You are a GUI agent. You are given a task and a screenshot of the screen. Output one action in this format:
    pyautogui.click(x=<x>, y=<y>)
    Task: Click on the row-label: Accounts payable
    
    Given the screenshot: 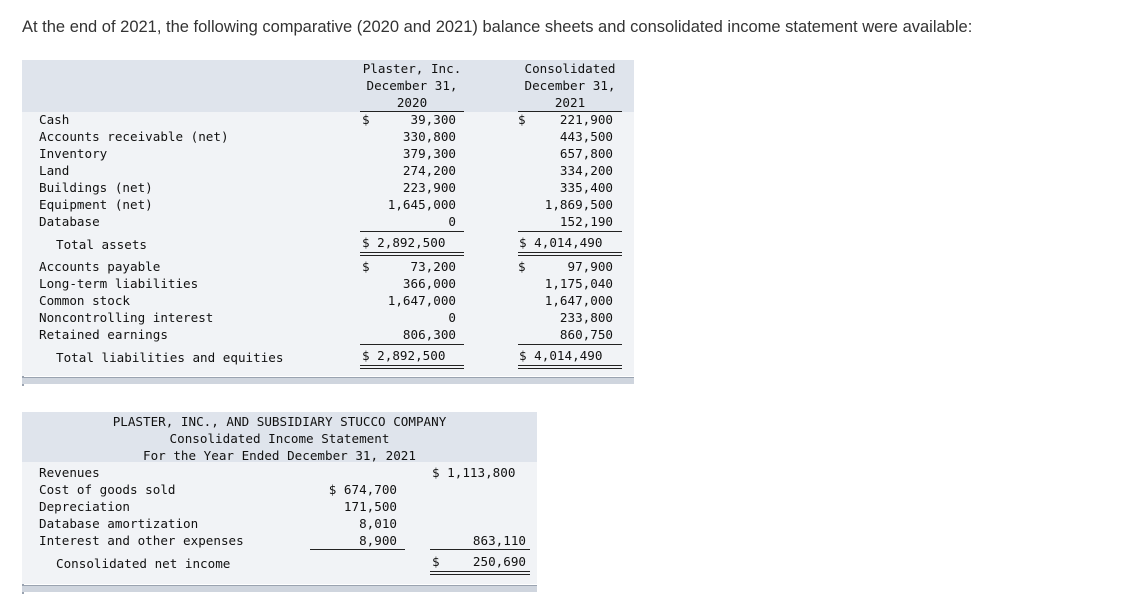 What is the action you would take?
    pyautogui.click(x=100, y=266)
    